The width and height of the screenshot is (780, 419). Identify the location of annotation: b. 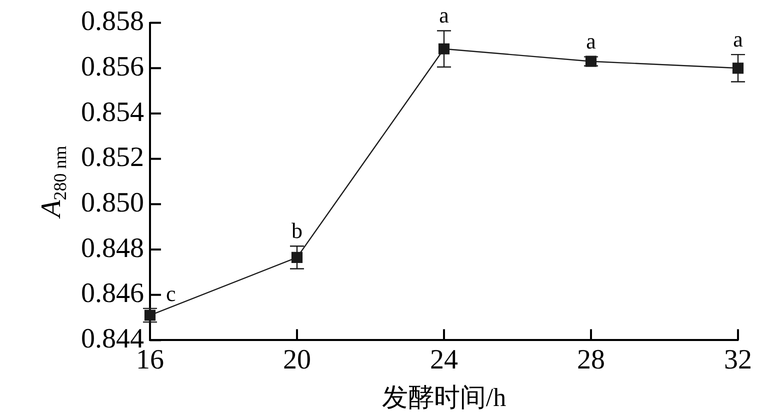
(297, 230).